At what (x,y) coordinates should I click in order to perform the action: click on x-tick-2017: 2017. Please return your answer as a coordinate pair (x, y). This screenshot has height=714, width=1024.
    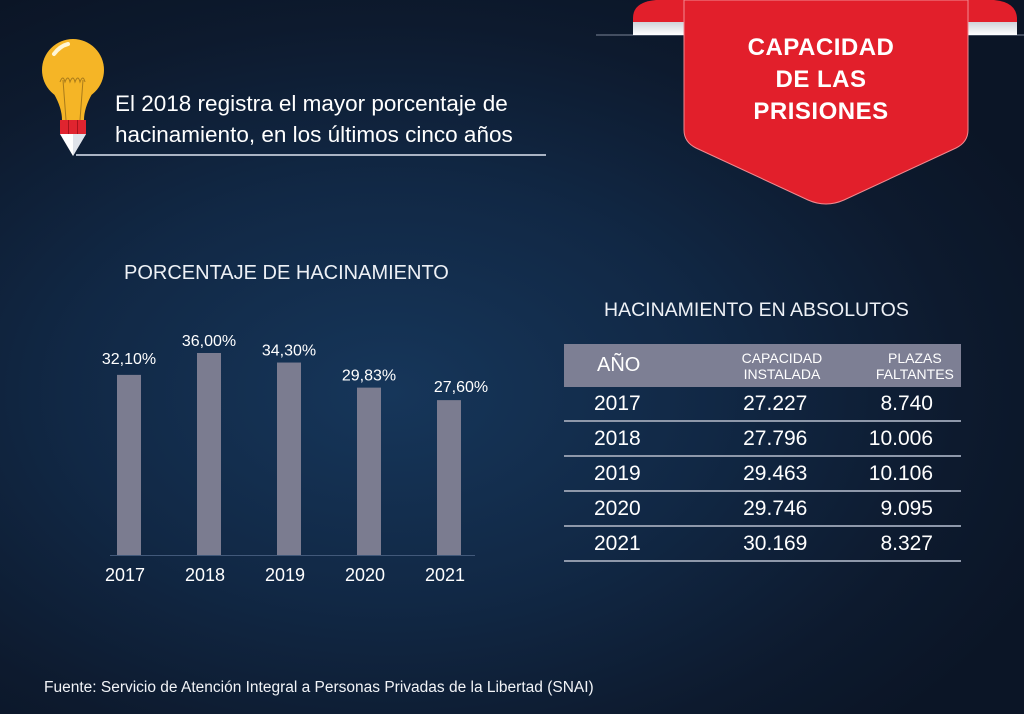
    Looking at the image, I should click on (125, 575).